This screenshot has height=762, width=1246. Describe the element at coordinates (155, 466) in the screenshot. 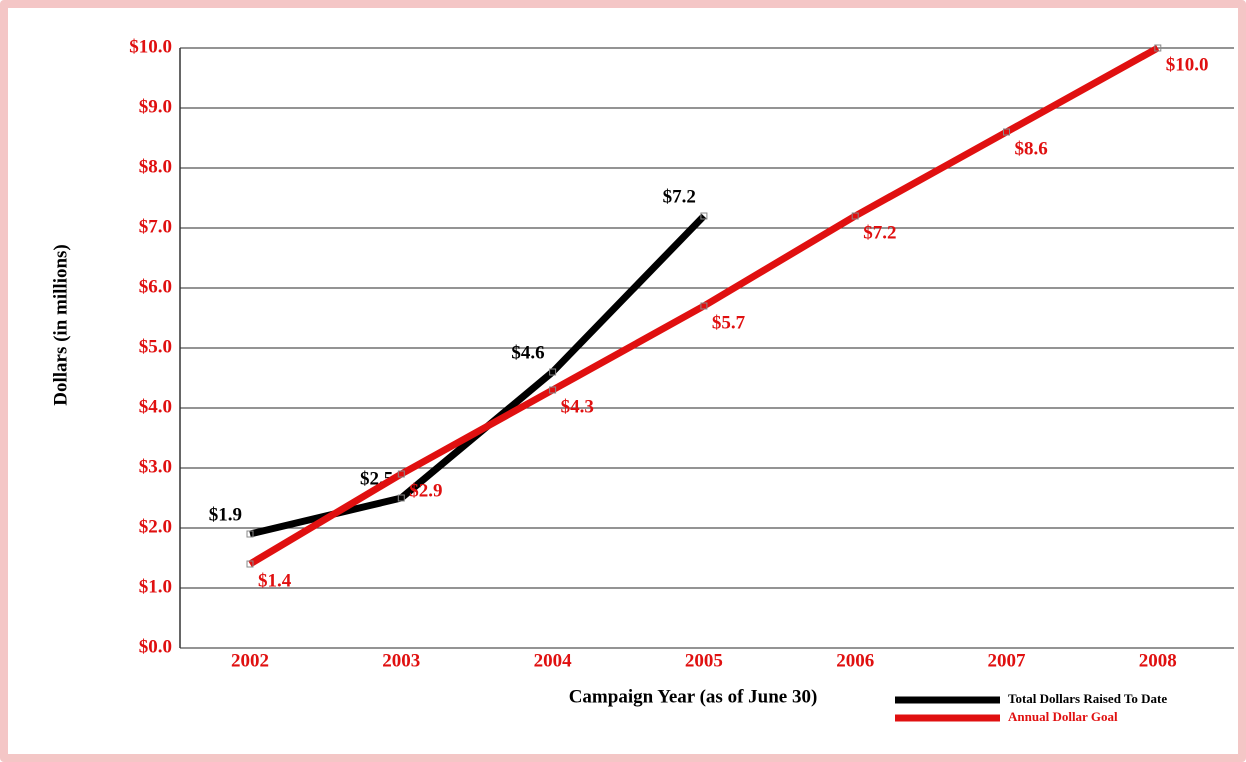

I see `y-tick-label: $3.0` at that location.